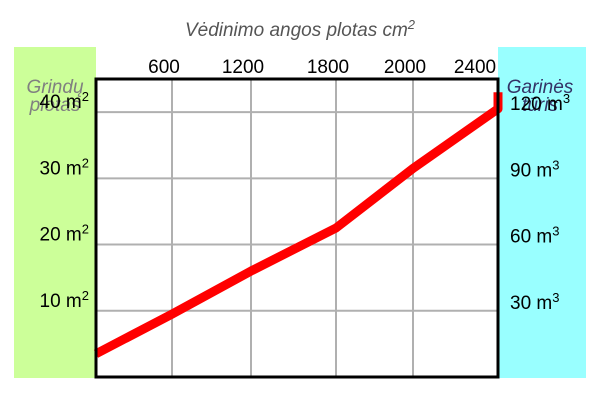 The height and width of the screenshot is (400, 600). Describe the element at coordinates (54, 87) in the screenshot. I see `left-axis-label-line1: Grindų` at that location.